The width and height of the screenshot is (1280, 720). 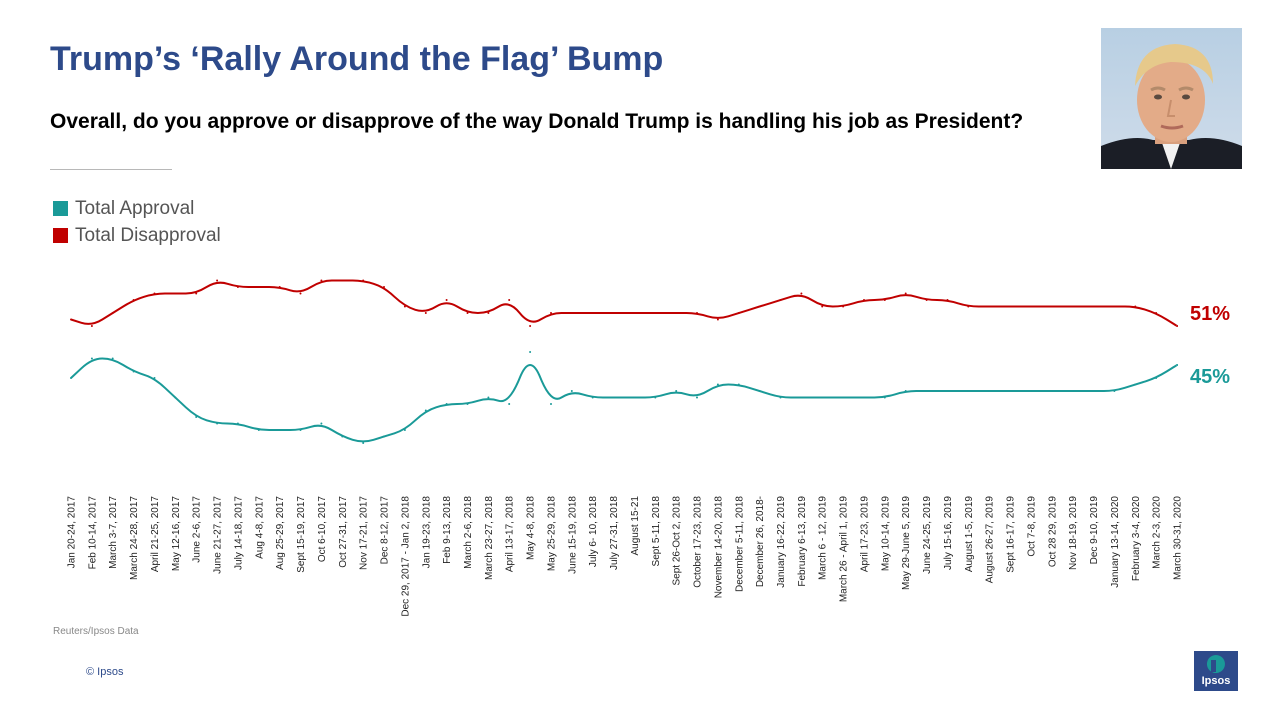 What do you see at coordinates (739, 544) in the screenshot?
I see `x-tick-label: December 5-11, 2018` at bounding box center [739, 544].